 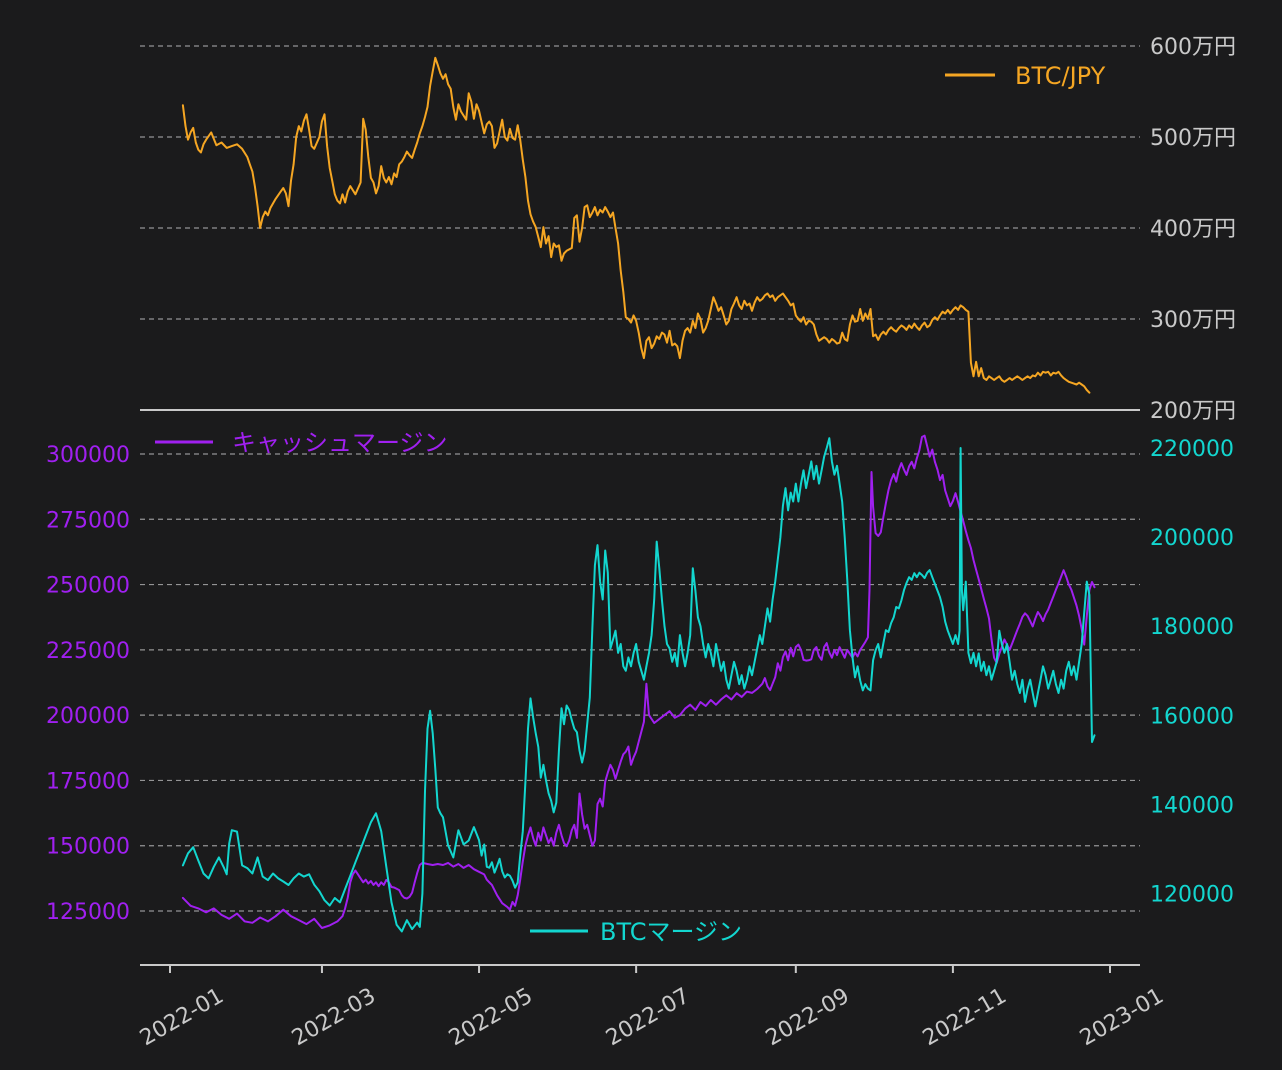 What do you see at coordinates (640, 969) in the screenshot?
I see `x-axis-ticks` at bounding box center [640, 969].